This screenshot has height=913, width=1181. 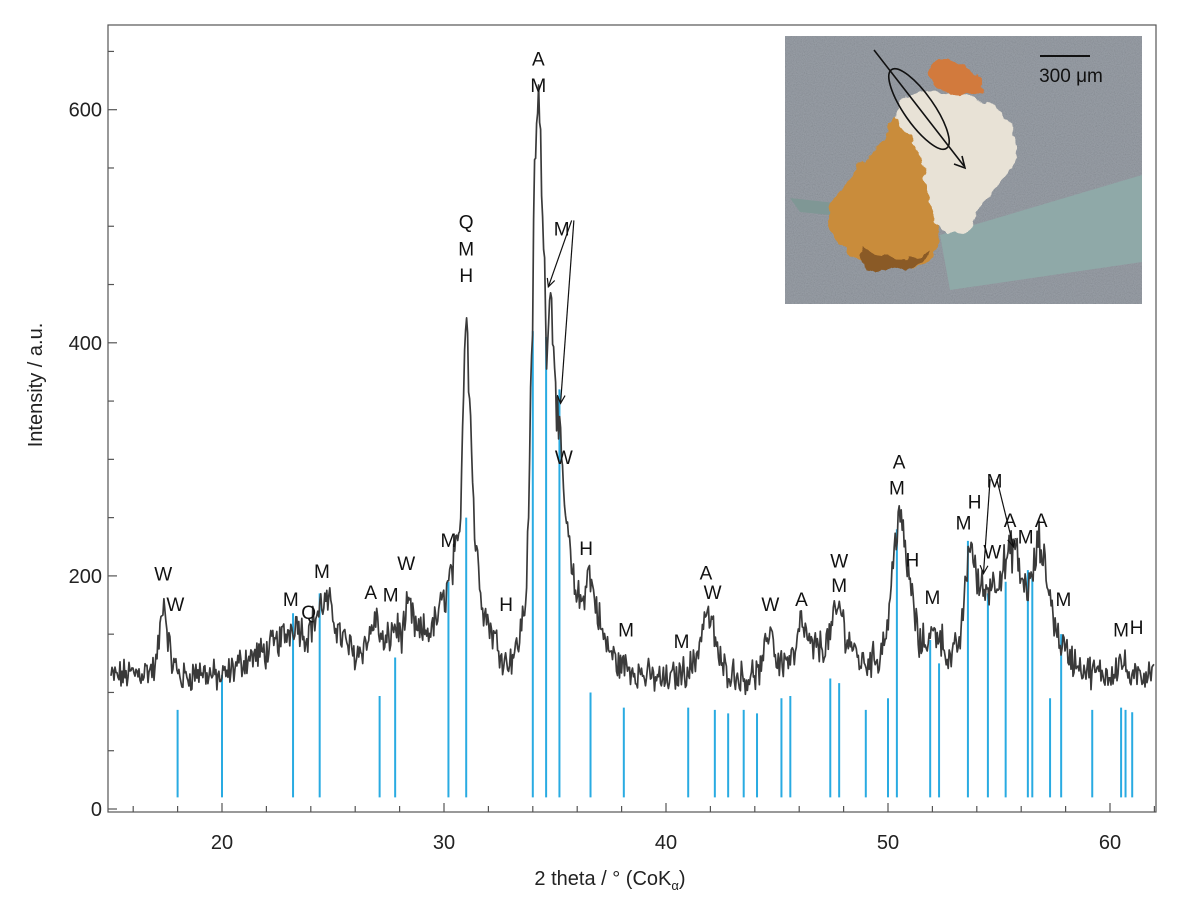 What do you see at coordinates (222, 843) in the screenshot?
I see `x-tick-label: 20` at bounding box center [222, 843].